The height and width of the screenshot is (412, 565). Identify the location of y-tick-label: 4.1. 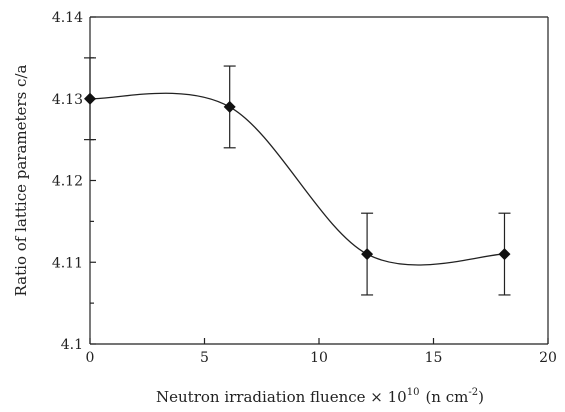
(72, 345).